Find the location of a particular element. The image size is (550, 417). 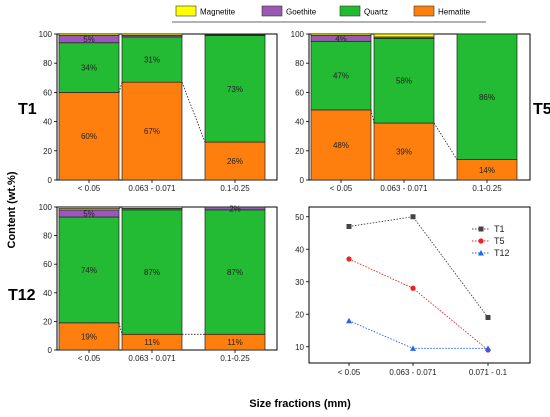

sample-label-t12: T12 is located at coordinates (22, 295).